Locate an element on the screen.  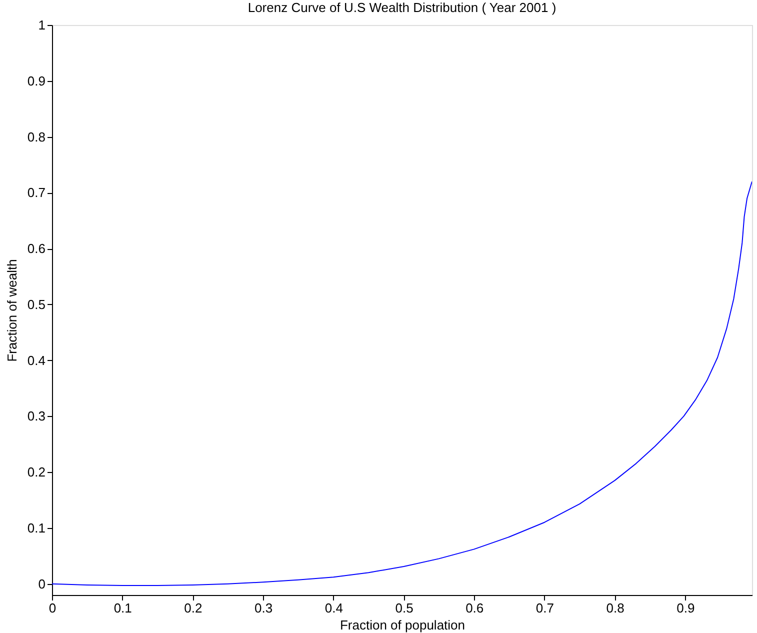
y-tick-label: 0.5 is located at coordinates (36, 304).